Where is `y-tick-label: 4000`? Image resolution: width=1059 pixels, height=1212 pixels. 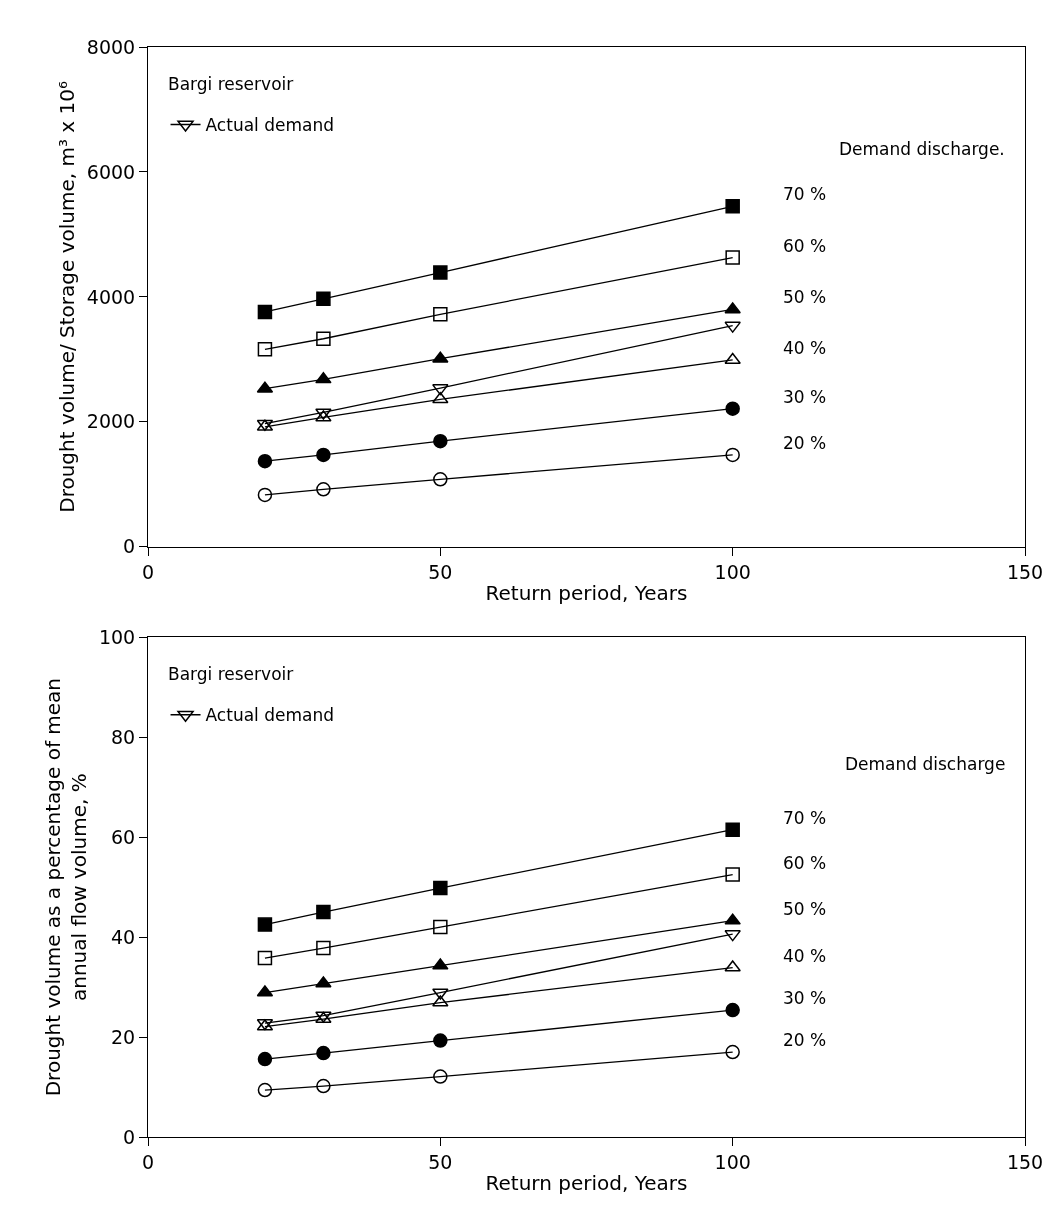
y-tick-label: 4000 is located at coordinates (111, 296).